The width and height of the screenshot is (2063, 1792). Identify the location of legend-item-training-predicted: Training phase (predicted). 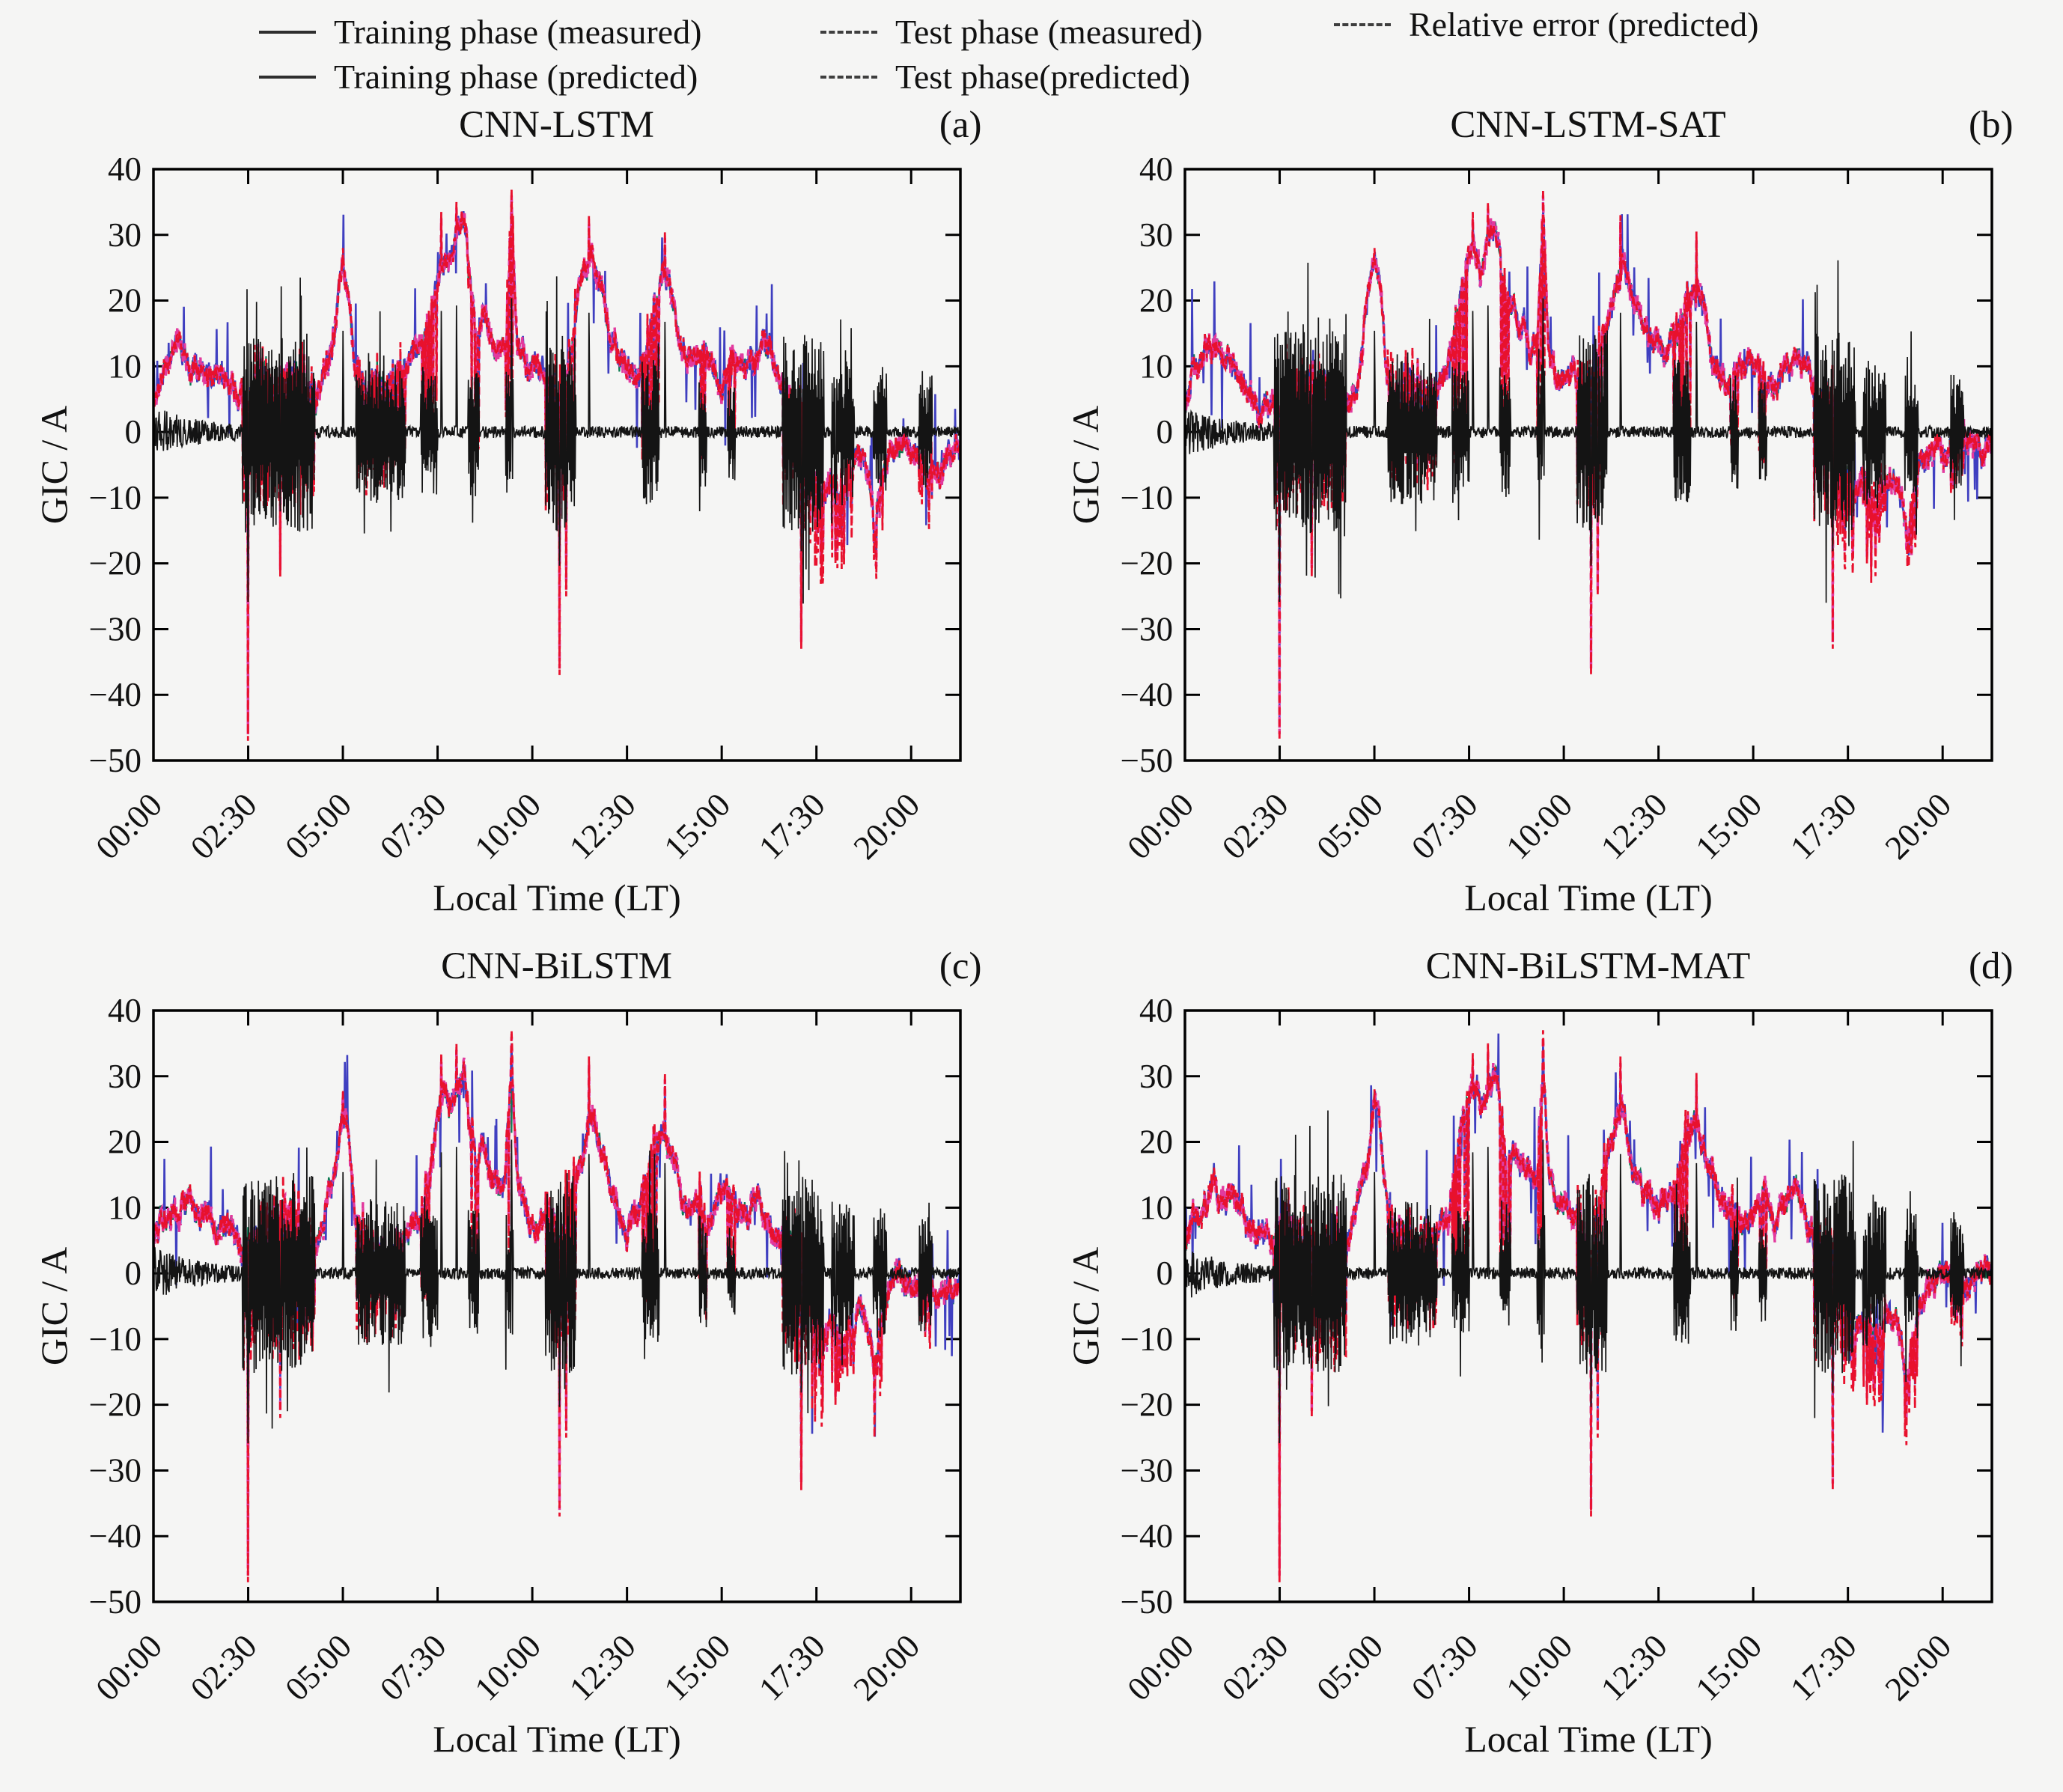
(479, 77).